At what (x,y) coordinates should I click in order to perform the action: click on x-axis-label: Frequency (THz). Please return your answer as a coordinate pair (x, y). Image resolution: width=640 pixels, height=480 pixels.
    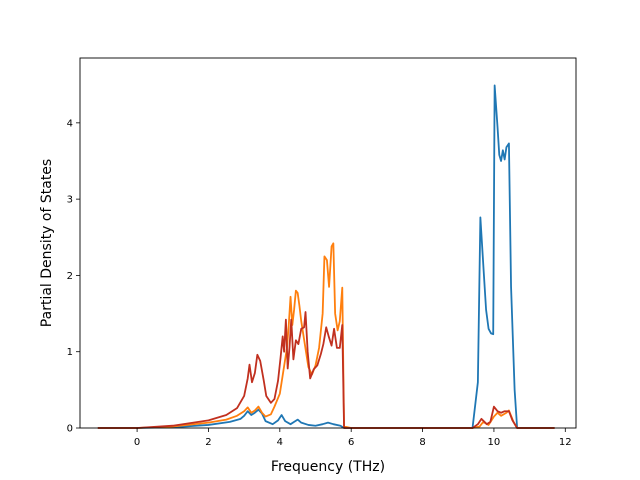
    Looking at the image, I should click on (328, 467).